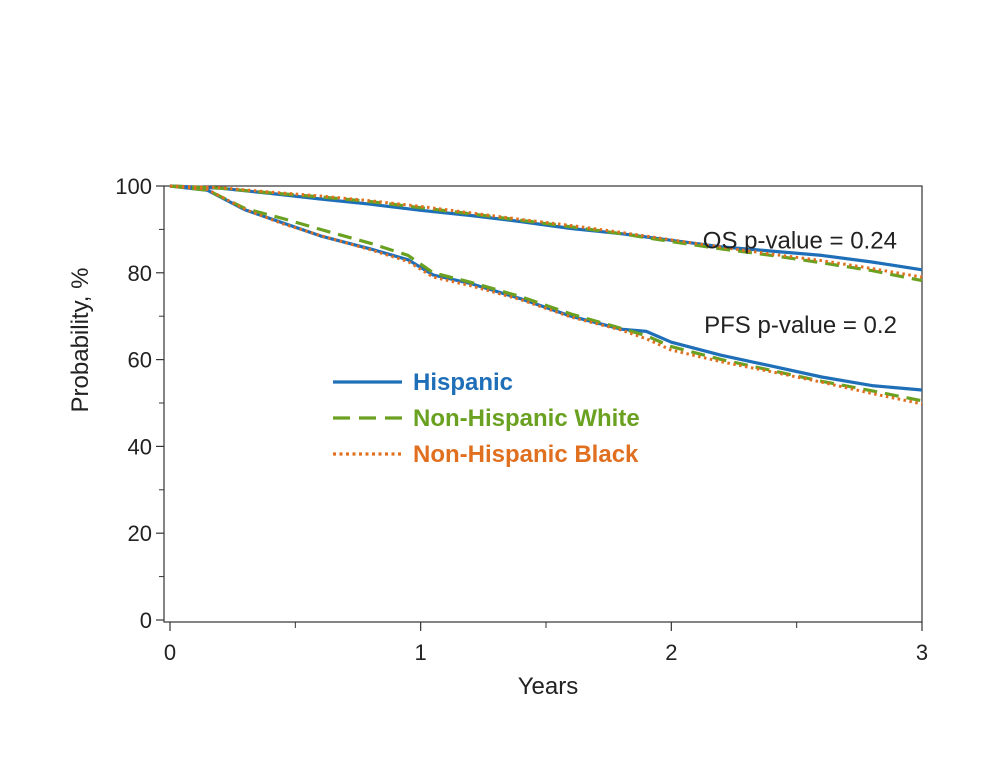  Describe the element at coordinates (526, 418) in the screenshot. I see `legend-label: Non-Hispanic White` at that location.